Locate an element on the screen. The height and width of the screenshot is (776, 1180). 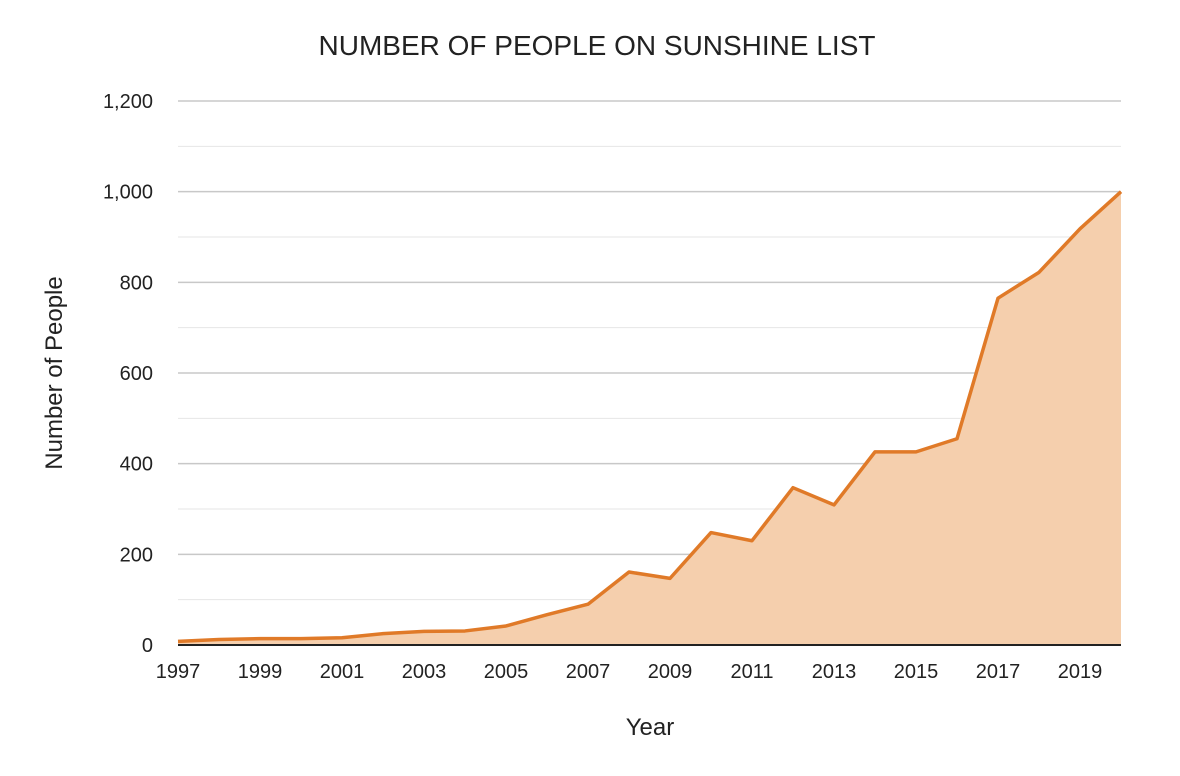
chart-title: NUMBER OF PEOPLE ON SUNSHINE LIST is located at coordinates (597, 45).